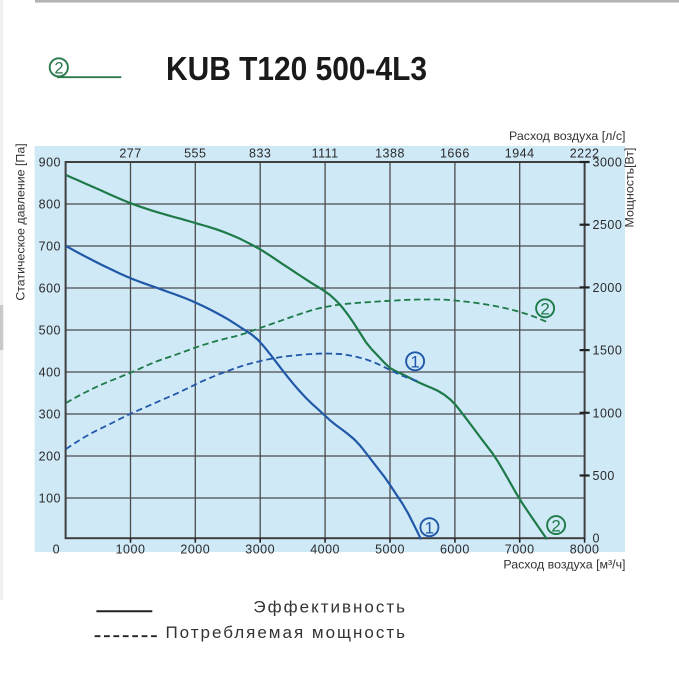  Describe the element at coordinates (330, 607) in the screenshot. I see `svg-text: Эффективность` at that location.